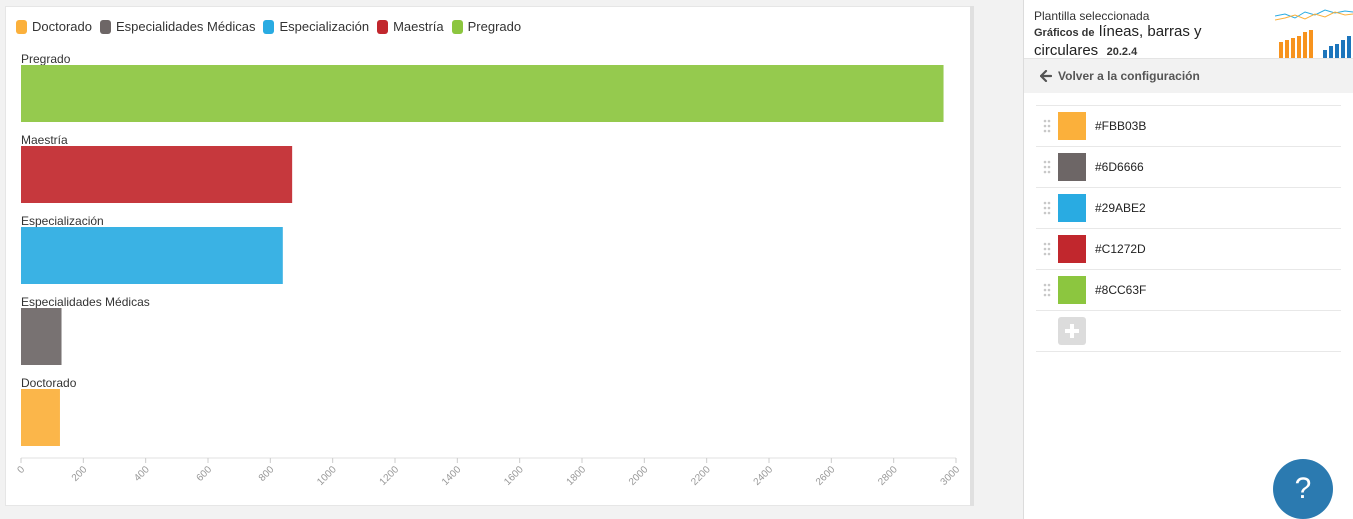 The height and width of the screenshot is (519, 1353). I want to click on back-label: Volver a la configuración, so click(1129, 76).